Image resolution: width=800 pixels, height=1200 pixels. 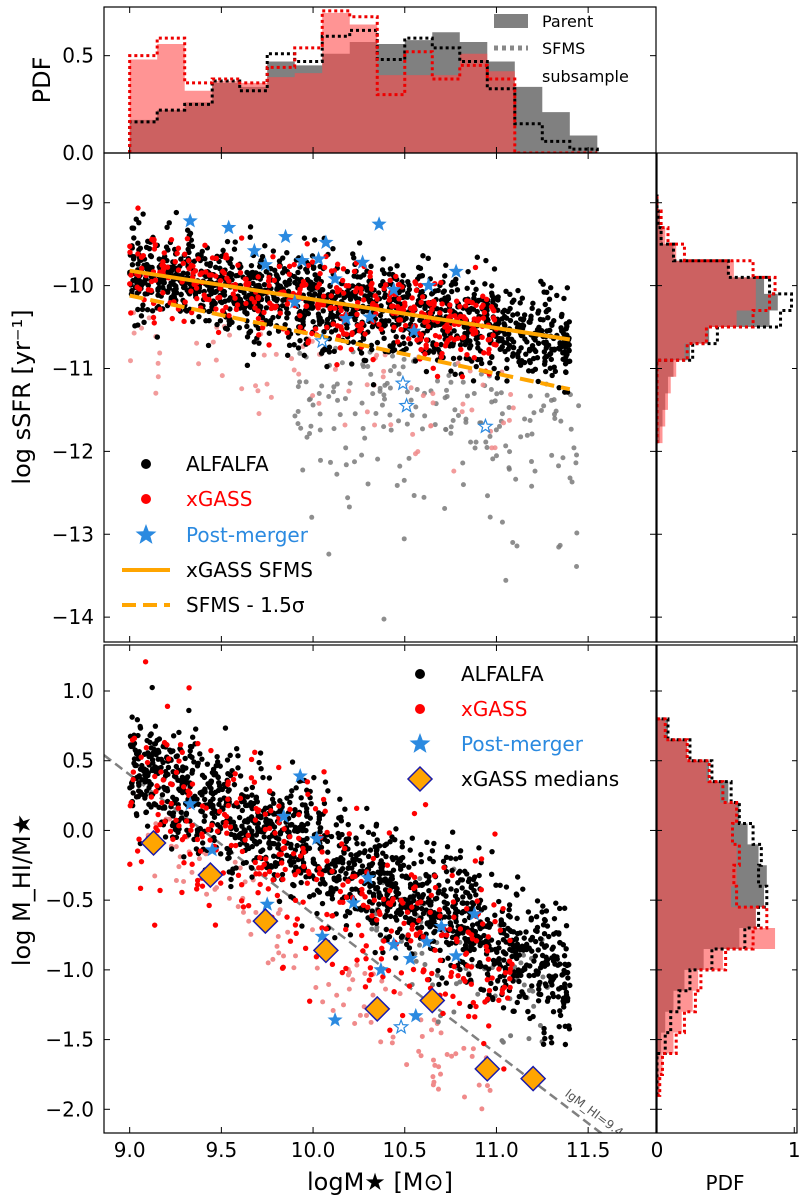 What do you see at coordinates (727, 397) in the screenshot?
I see `ssfr-pdf-frame` at bounding box center [727, 397].